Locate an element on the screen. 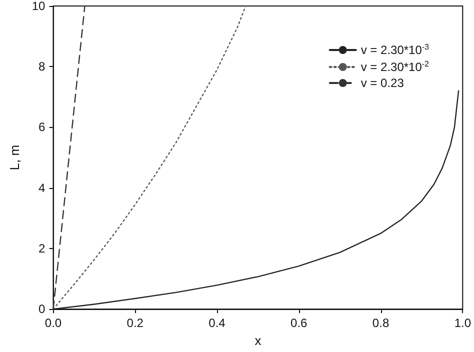  legend-label: v = 0.23 is located at coordinates (382, 83).